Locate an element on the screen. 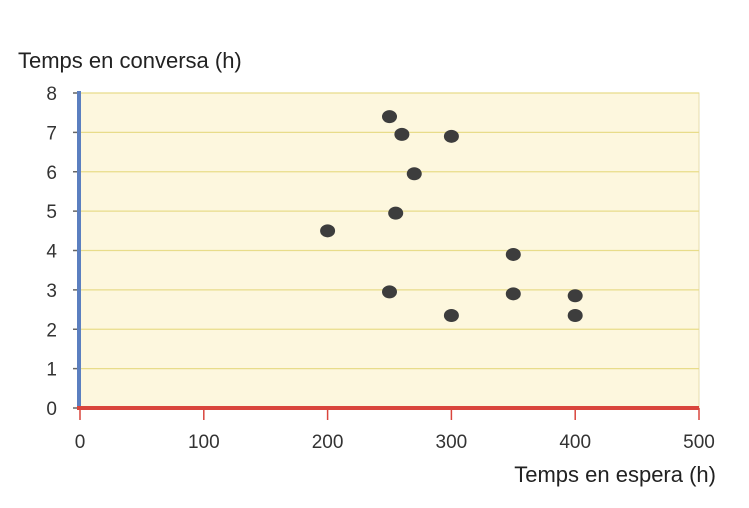 This screenshot has width=749, height=508. x-tick-label: 100 is located at coordinates (204, 442).